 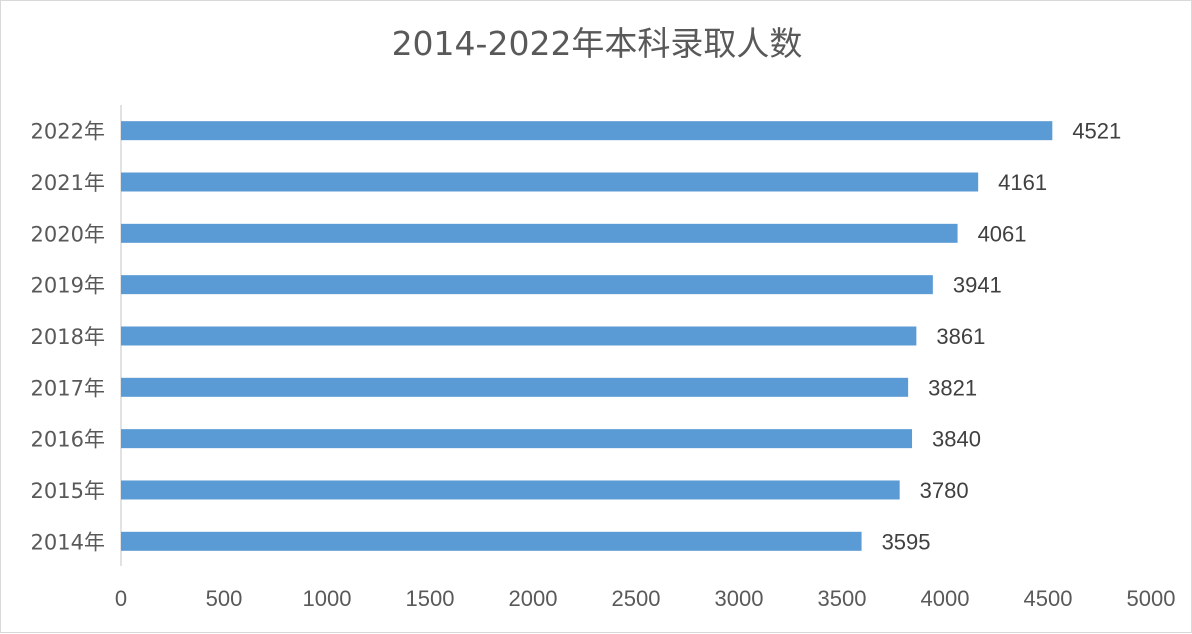 I want to click on x-tick-label: 5000, so click(x=1151, y=598).